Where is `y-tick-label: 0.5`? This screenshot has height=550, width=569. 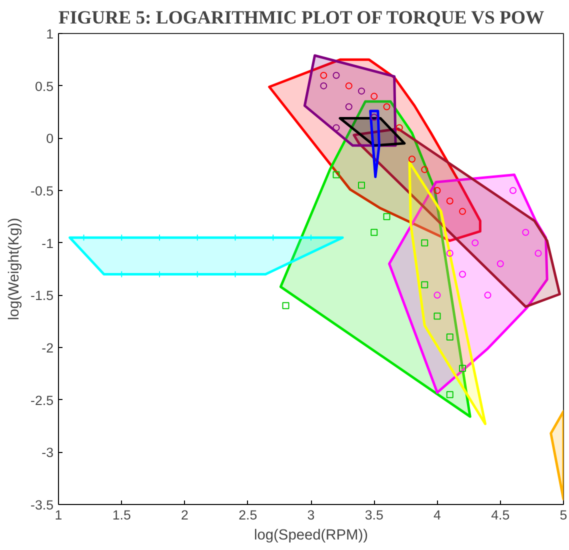
y-tick-label: 0.5 is located at coordinates (44, 86).